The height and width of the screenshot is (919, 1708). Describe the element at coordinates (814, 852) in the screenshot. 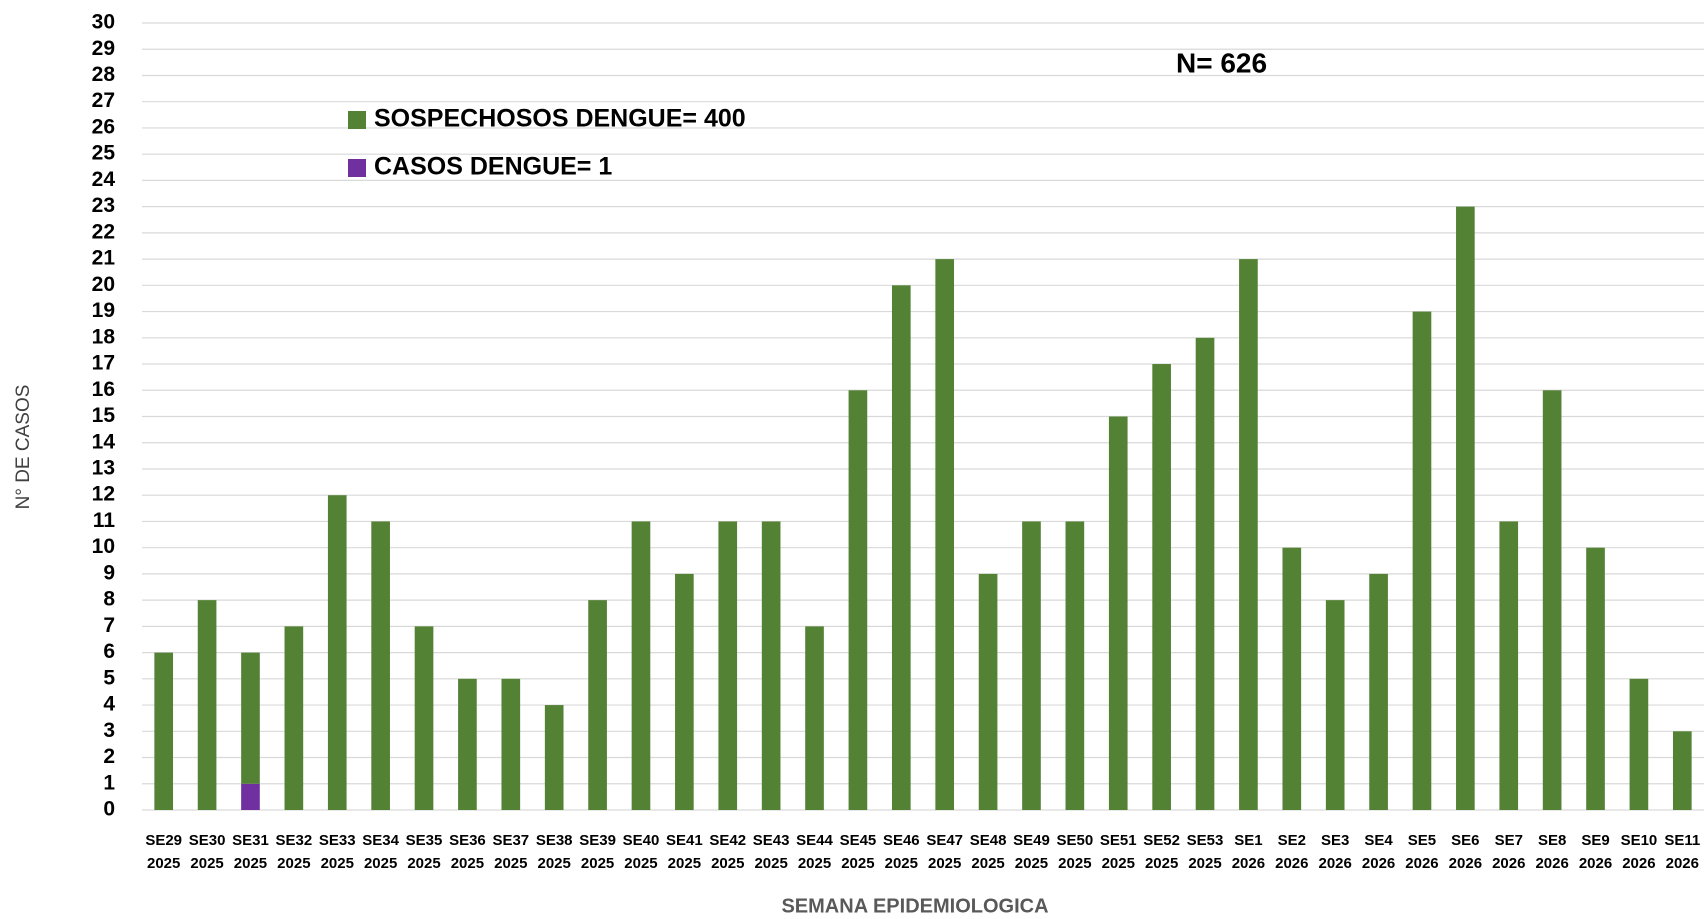

I see `x-tick-label: SE44 2025` at that location.